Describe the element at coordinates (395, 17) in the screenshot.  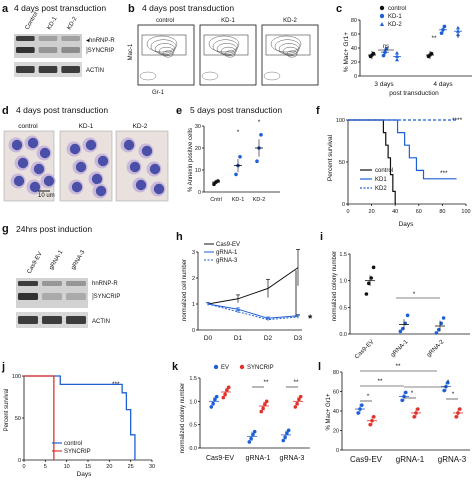
I see `legend-c-kd1: KD-1` at that location.